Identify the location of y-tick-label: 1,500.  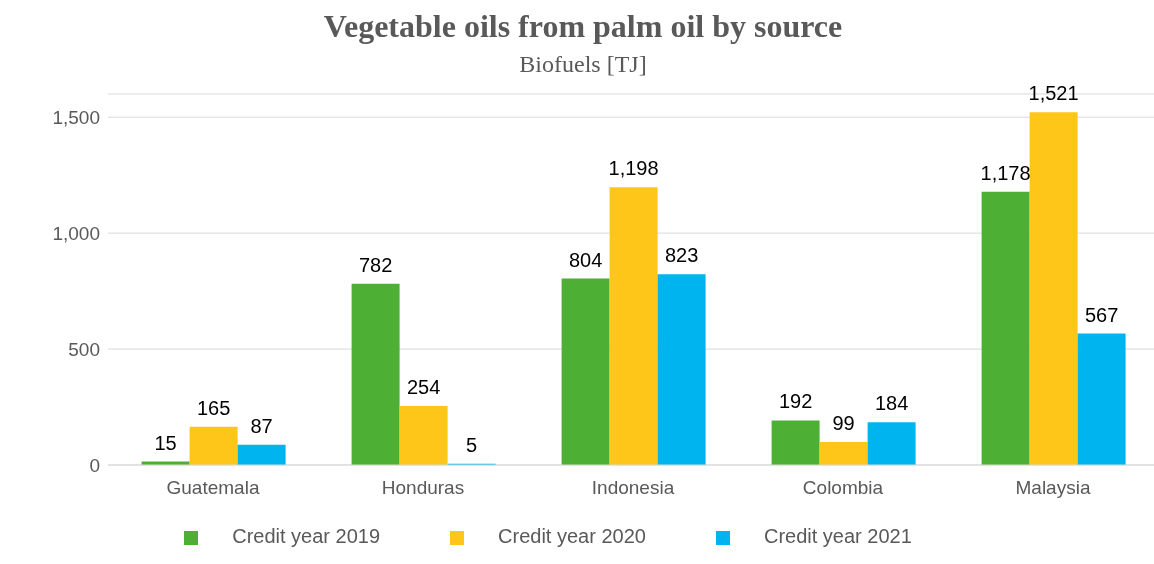
(76, 117).